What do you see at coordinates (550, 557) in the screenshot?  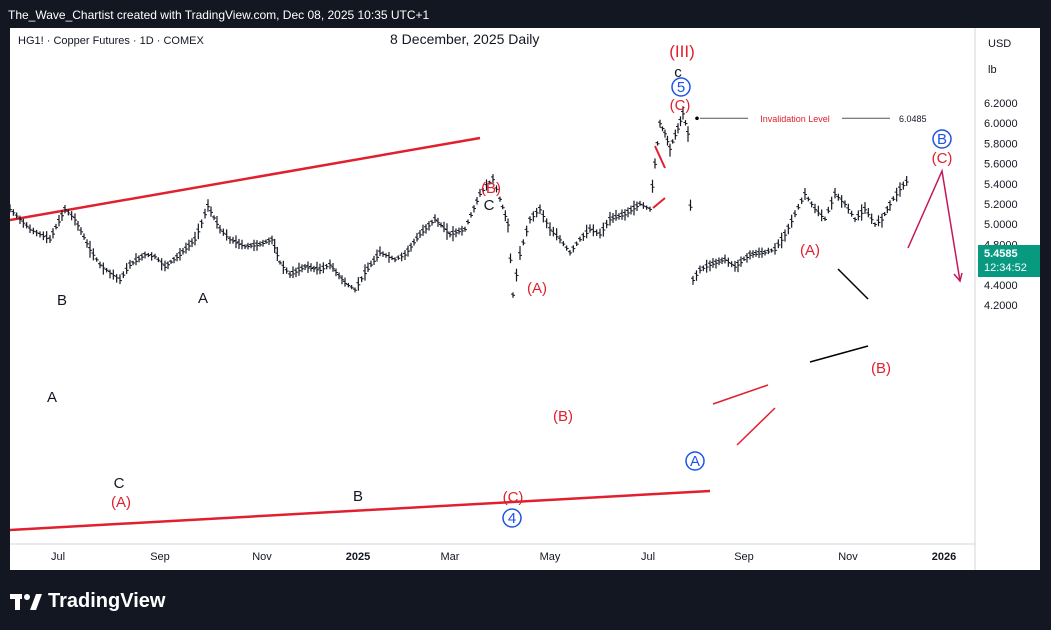 I see `x-tick-label: May` at bounding box center [550, 557].